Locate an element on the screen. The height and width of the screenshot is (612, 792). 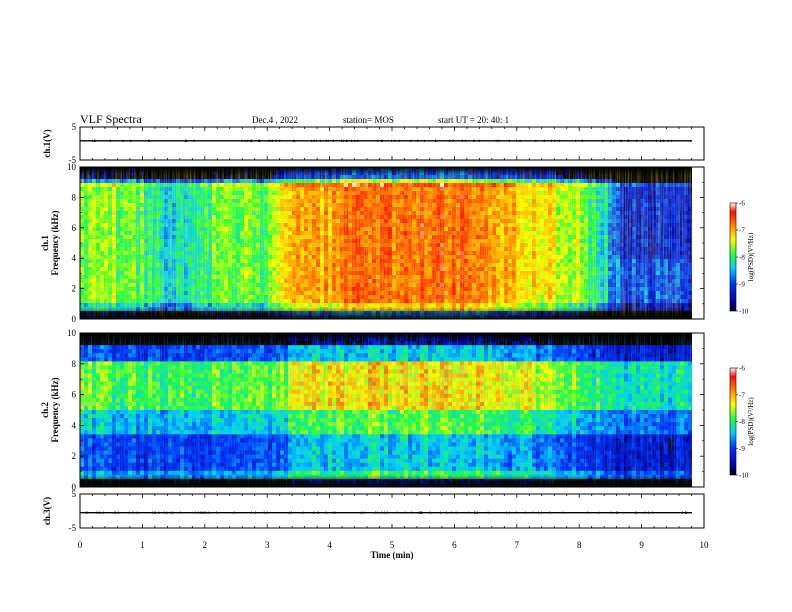
date-label: Dec.4 , 2022 is located at coordinates (275, 120).